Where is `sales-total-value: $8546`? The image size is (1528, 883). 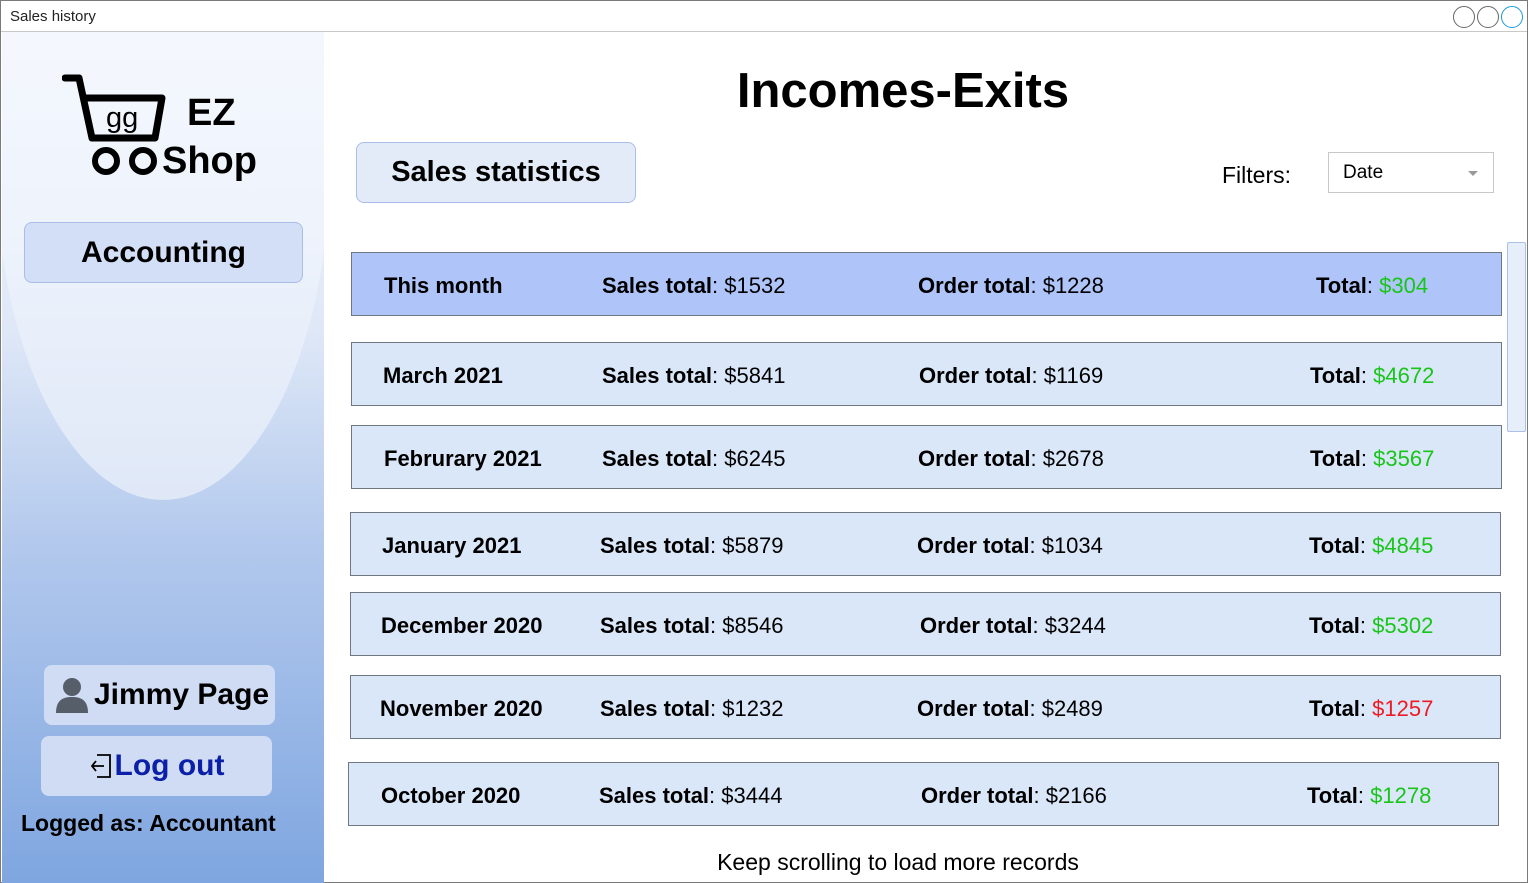
sales-total-value: $8546 is located at coordinates (753, 625).